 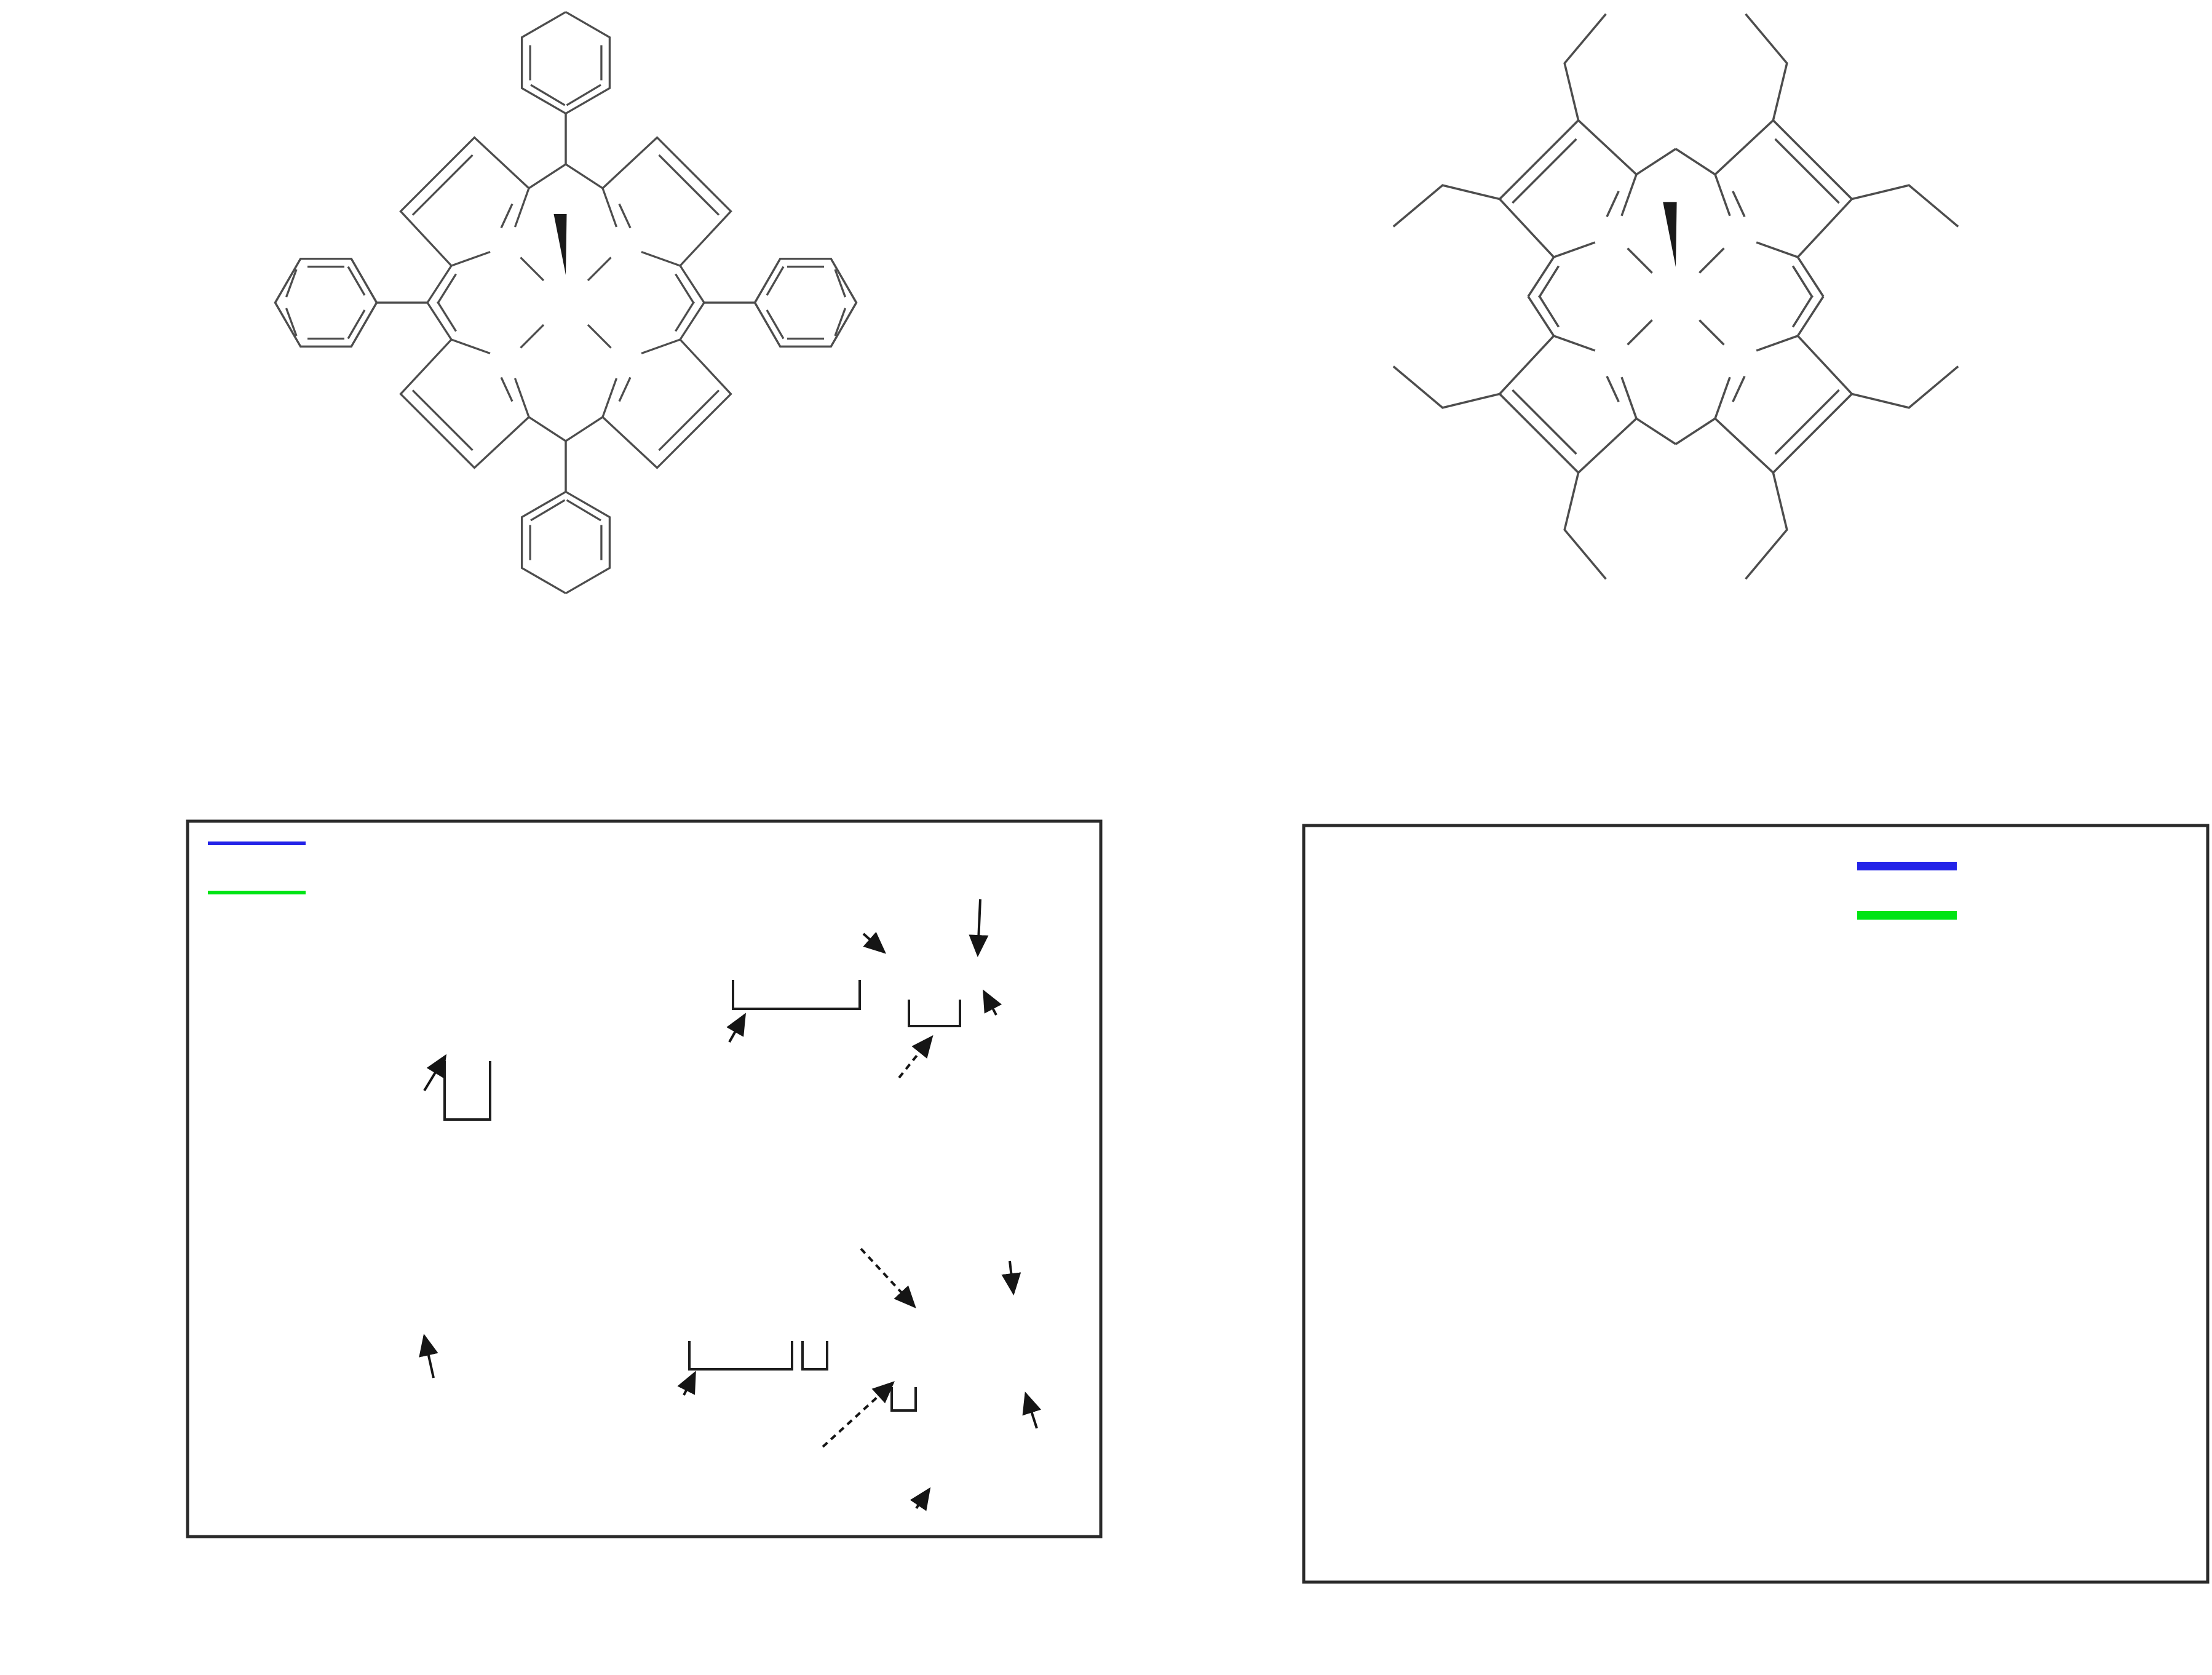 I want to click on bracket-cc-stretch-phenyl-tpp-narrow, so click(x=814, y=1356).